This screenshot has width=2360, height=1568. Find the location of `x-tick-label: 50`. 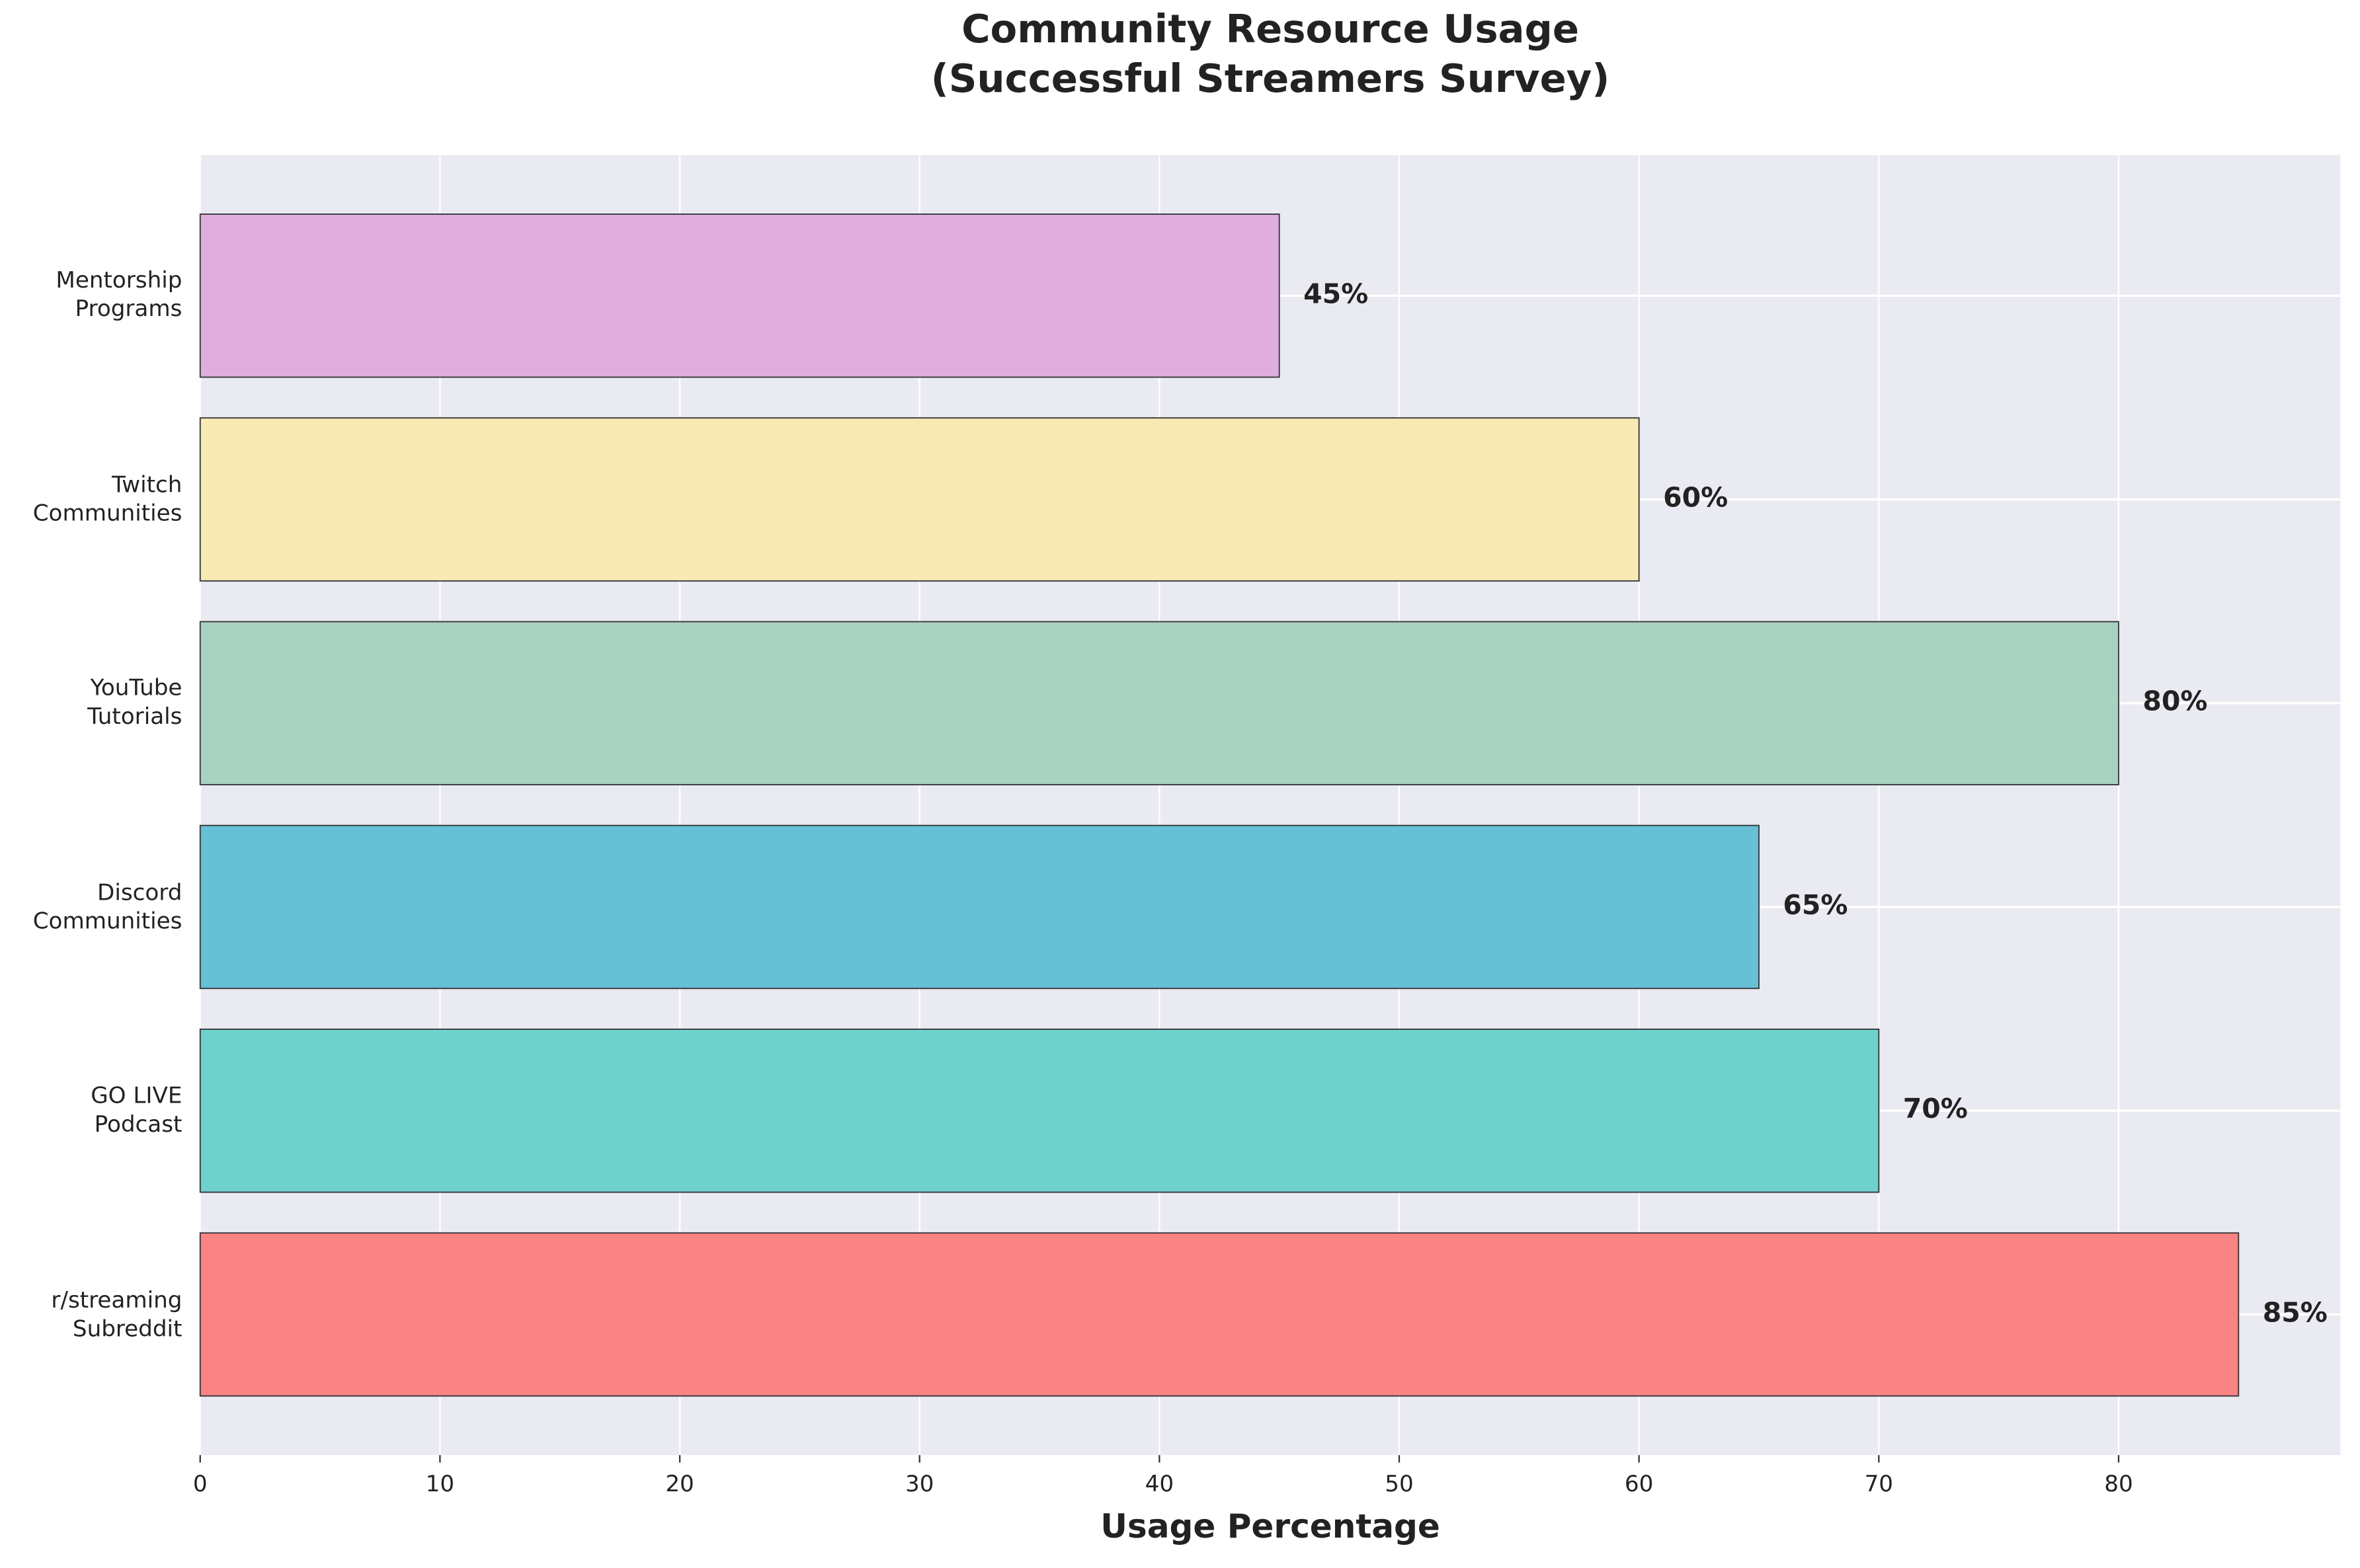

x-tick-label: 50 is located at coordinates (1399, 1484).